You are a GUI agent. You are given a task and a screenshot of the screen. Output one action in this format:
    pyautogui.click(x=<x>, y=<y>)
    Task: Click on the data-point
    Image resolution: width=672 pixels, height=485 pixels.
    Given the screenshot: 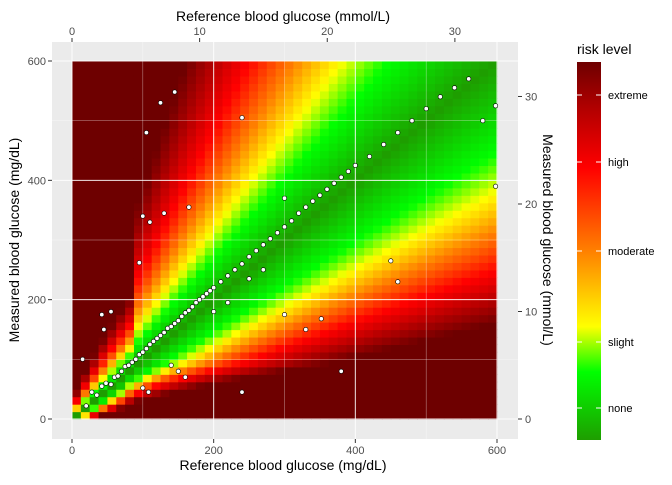 What is the action you would take?
    pyautogui.click(x=83, y=359)
    